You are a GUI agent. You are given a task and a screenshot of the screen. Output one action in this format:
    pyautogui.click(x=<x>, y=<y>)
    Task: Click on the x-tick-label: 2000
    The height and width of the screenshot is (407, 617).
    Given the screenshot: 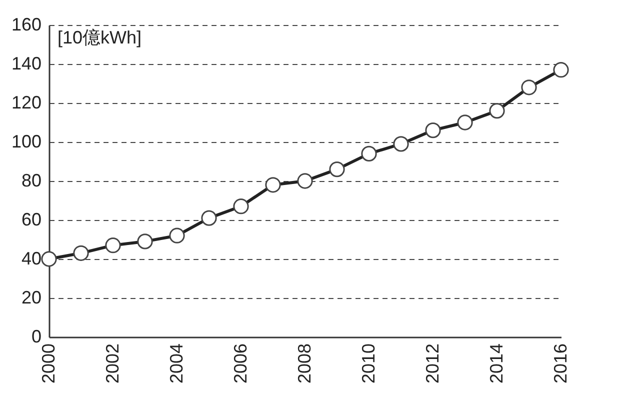 What is the action you would take?
    pyautogui.click(x=48, y=364)
    